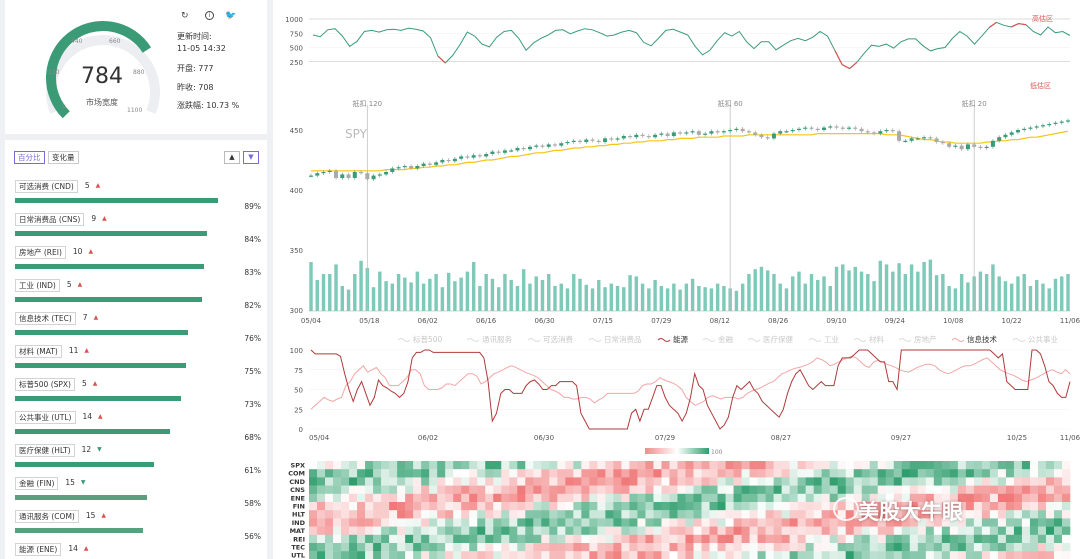  I want to click on legend-item: 公共事业, so click(1043, 339).